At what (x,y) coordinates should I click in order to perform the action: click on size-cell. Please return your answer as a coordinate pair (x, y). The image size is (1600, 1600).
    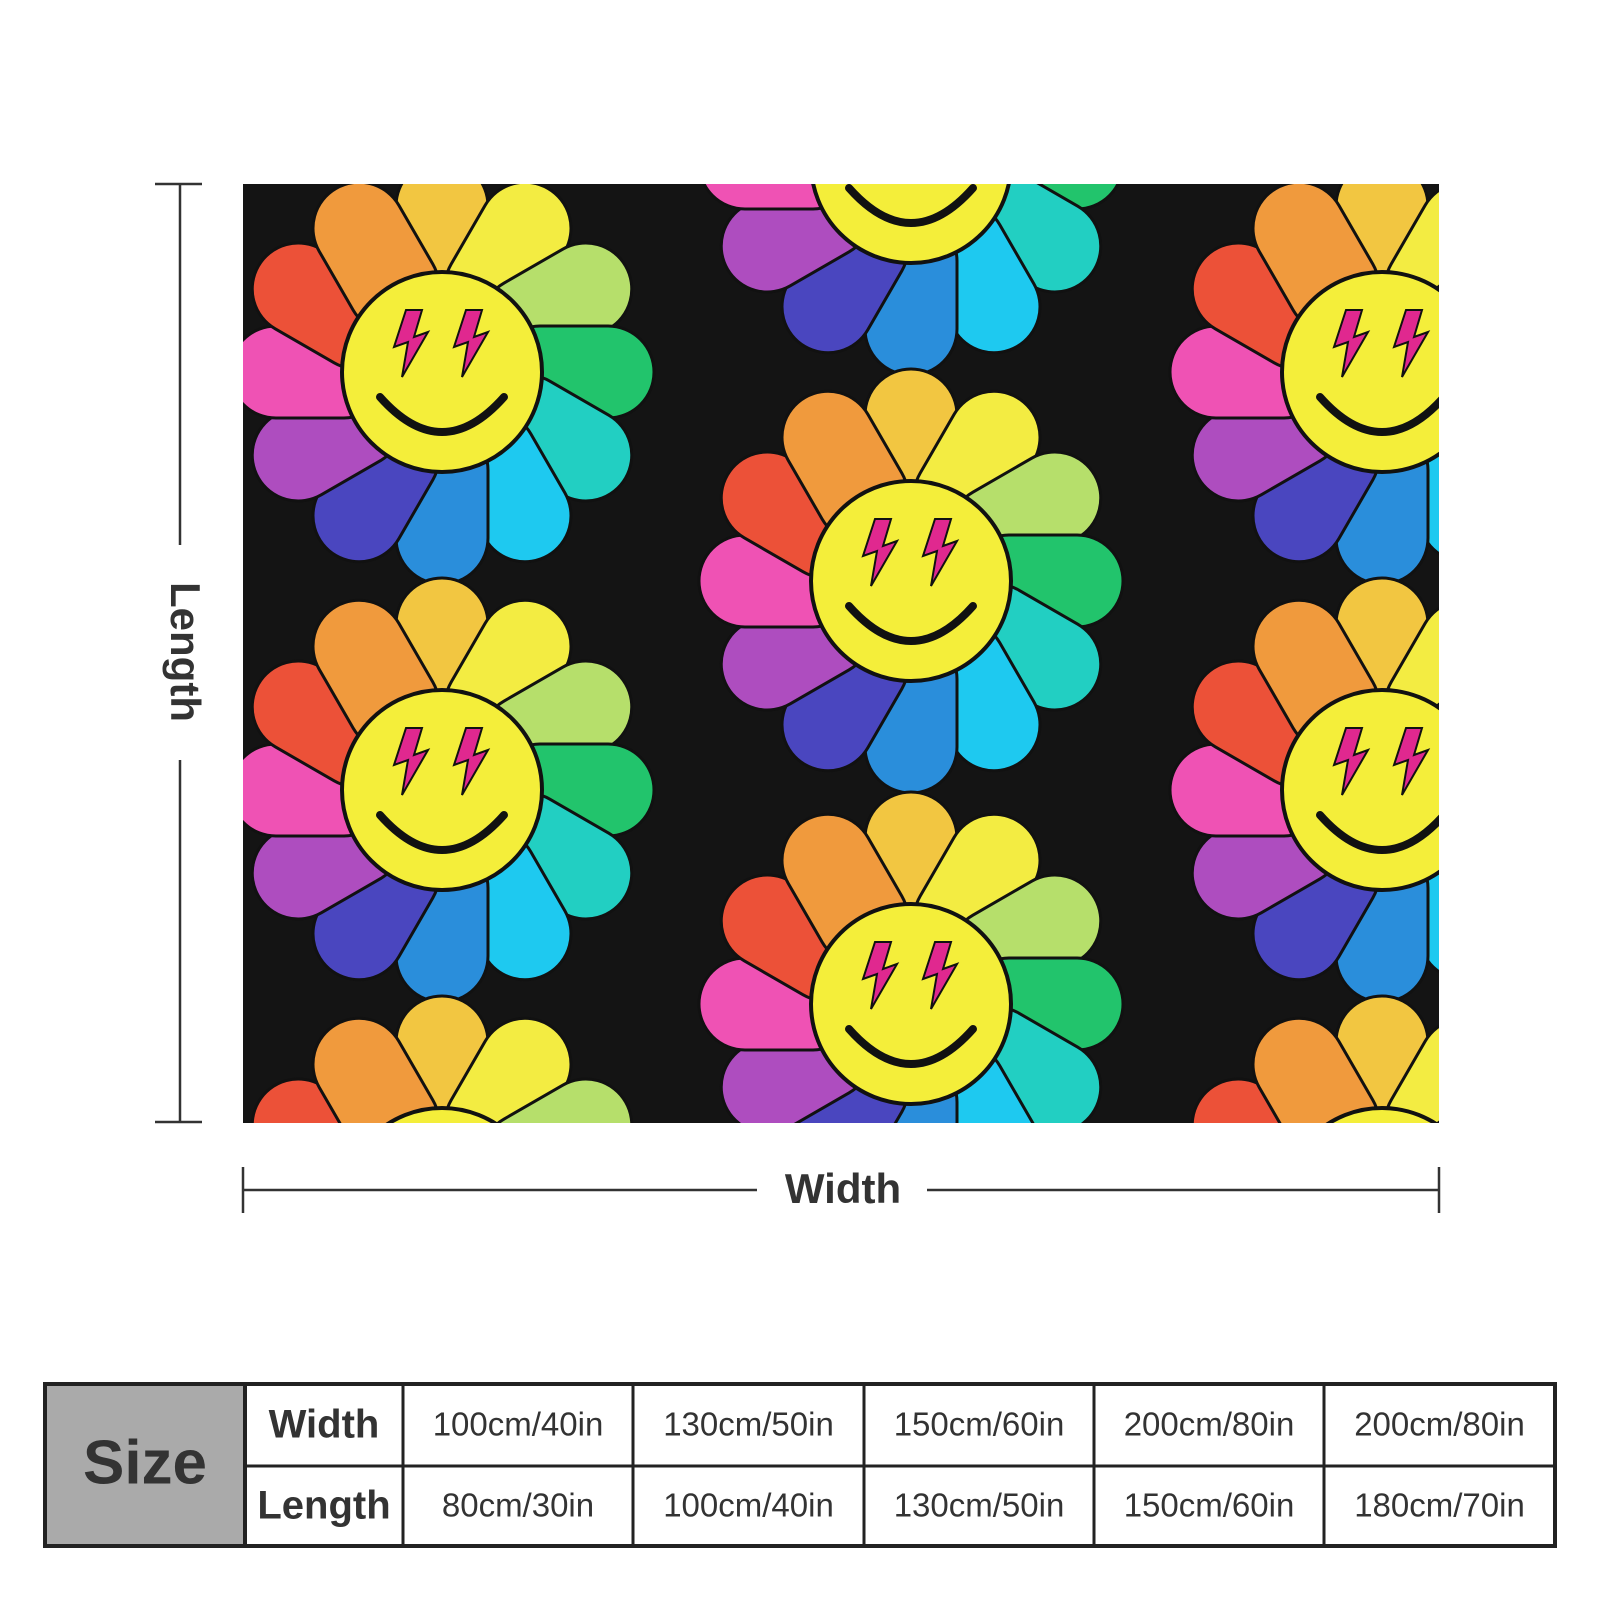
    Looking at the image, I should click on (145, 1465).